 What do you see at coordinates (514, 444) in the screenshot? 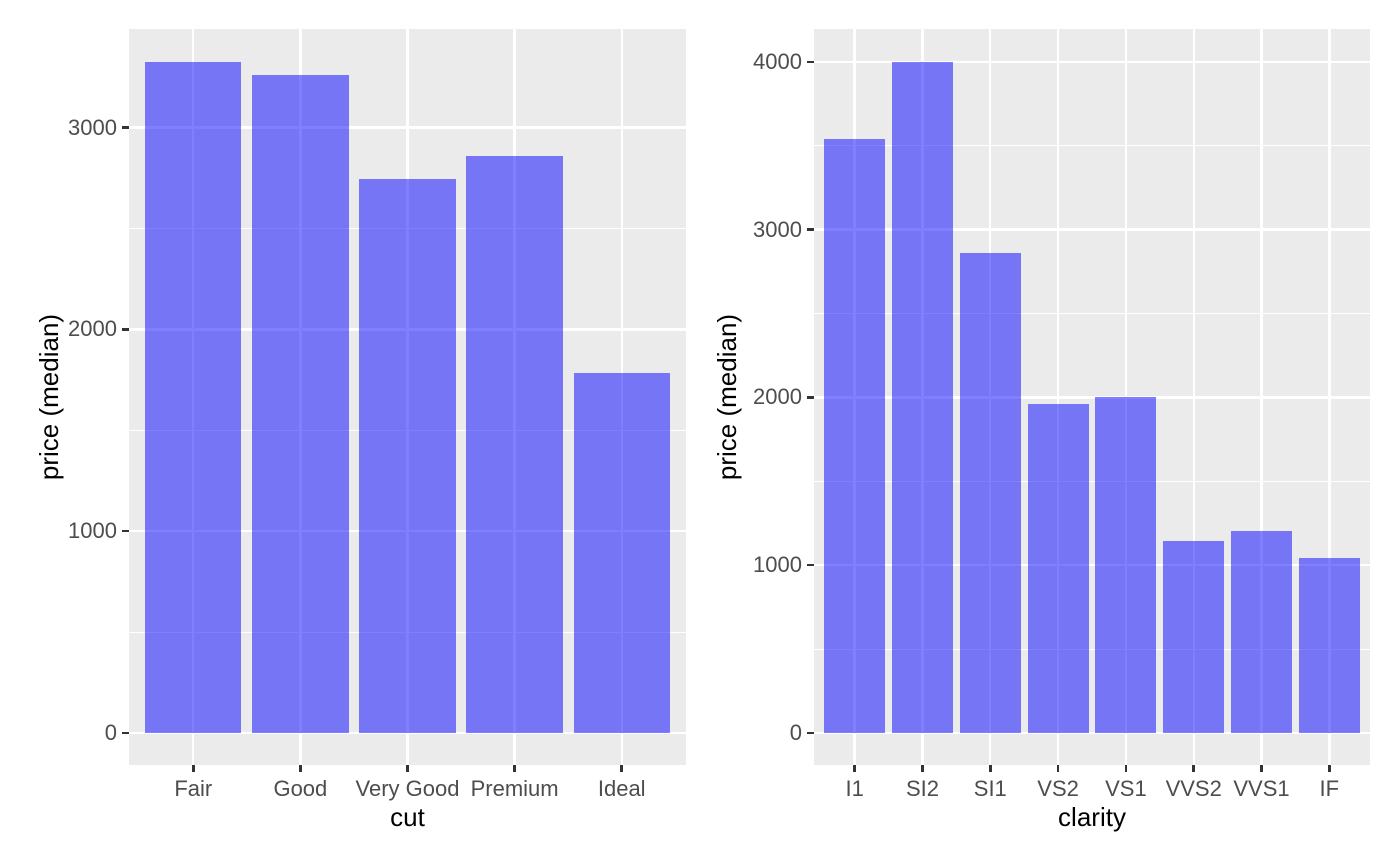
I see `bar-premium` at bounding box center [514, 444].